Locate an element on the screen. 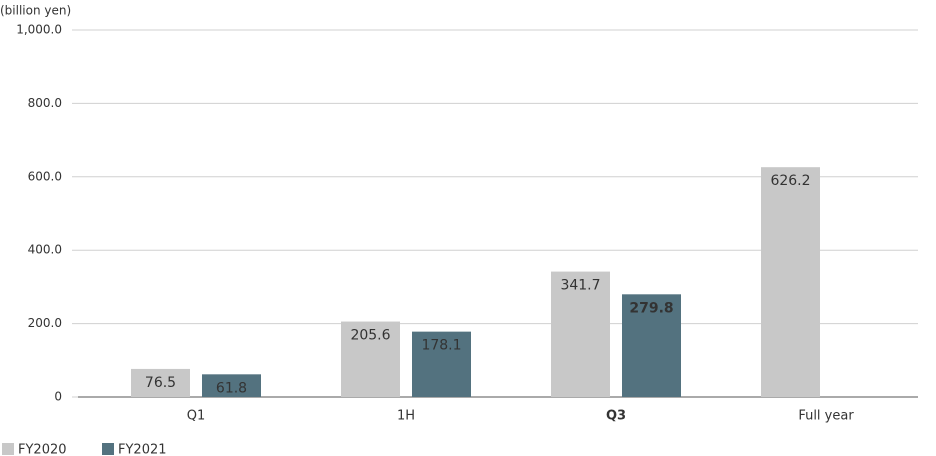 The height and width of the screenshot is (456, 936). value-label: 626.2 is located at coordinates (790, 181).